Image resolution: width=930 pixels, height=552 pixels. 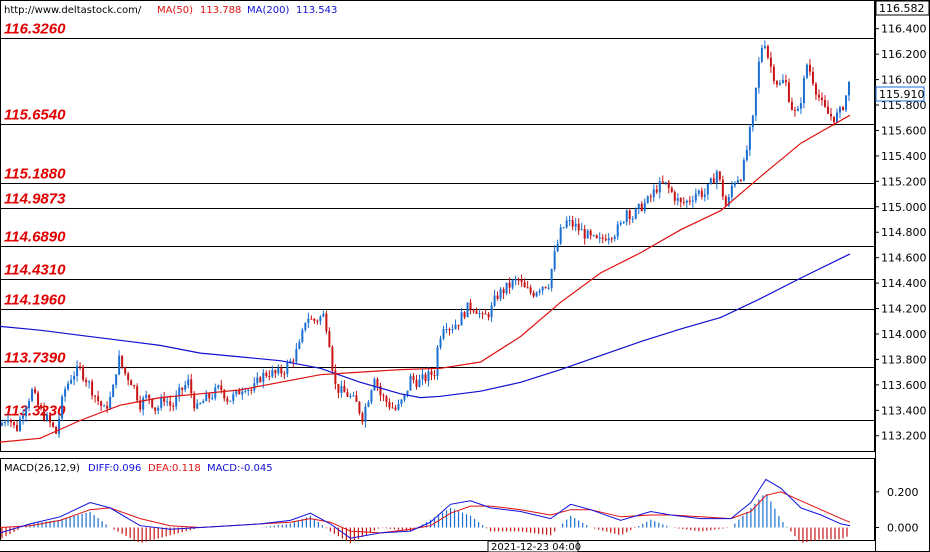 I want to click on price-tick-label: 114.200, so click(x=904, y=309).